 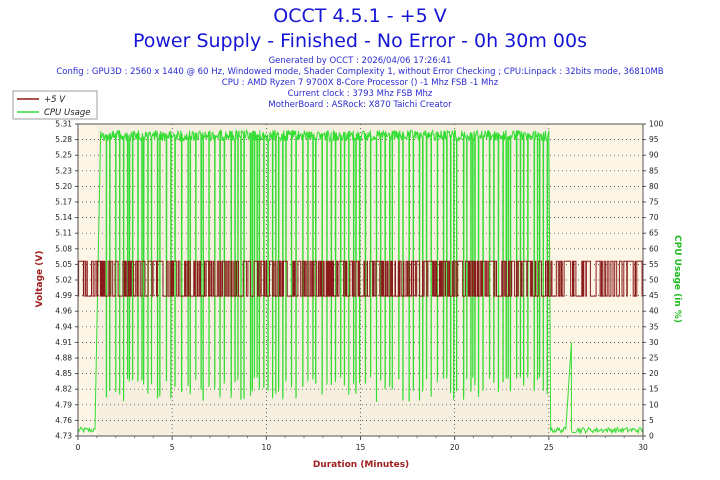 I want to click on x-tick-label: 15, so click(x=361, y=447).